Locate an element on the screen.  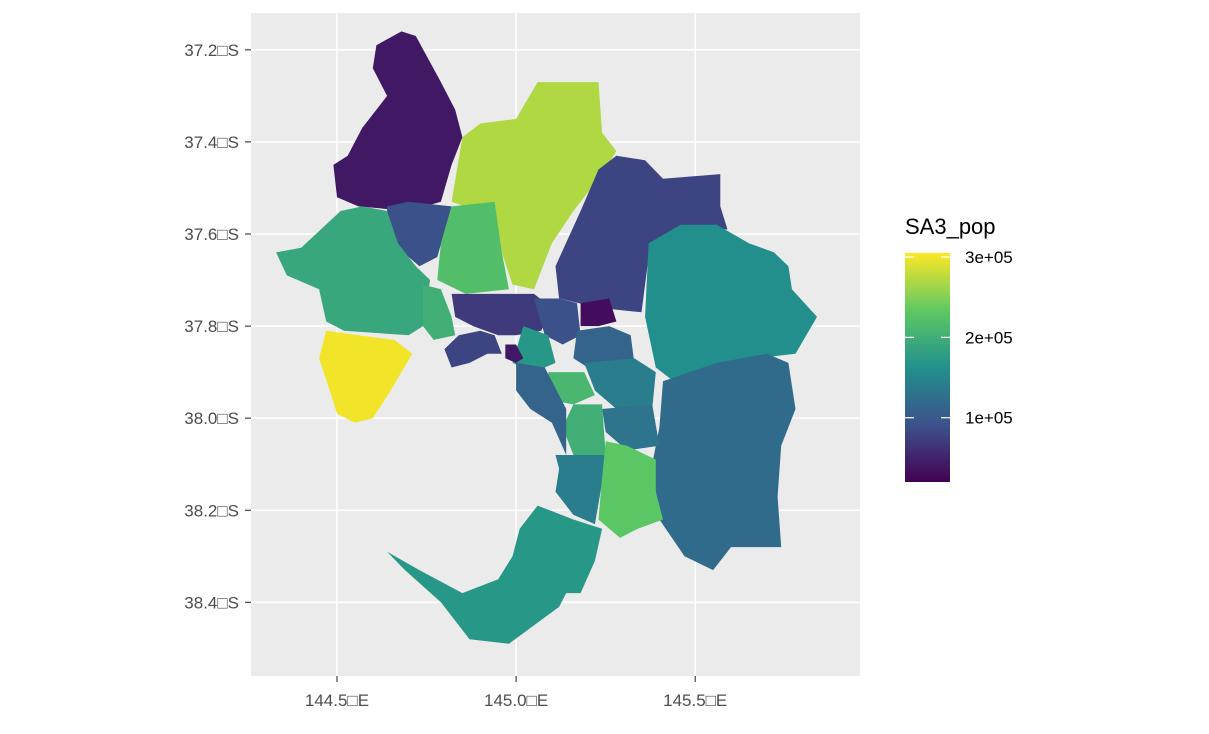
y-tick-label: 38.0□S is located at coordinates (211, 418).